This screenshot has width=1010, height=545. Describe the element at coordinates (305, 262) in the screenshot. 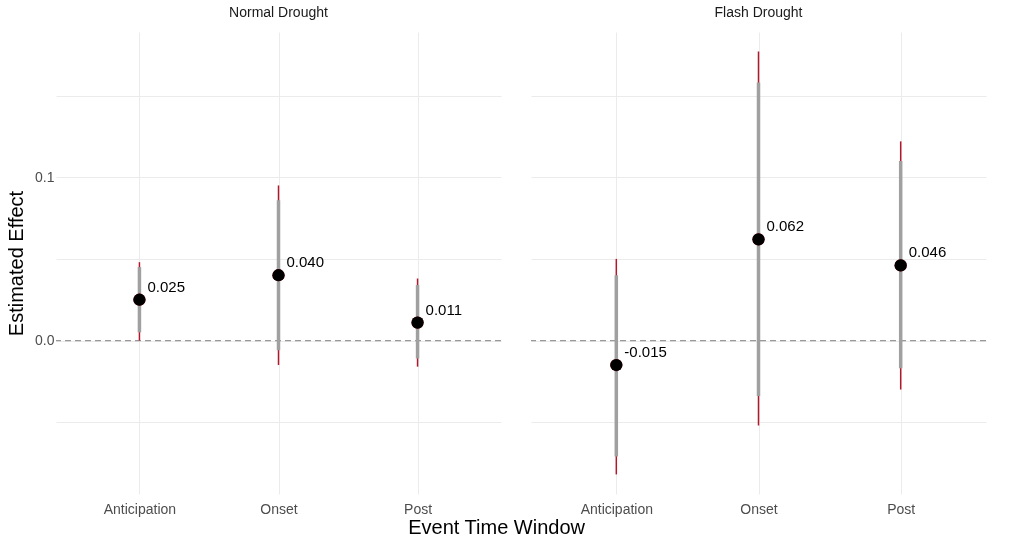

I see `data-label: 0.040` at that location.